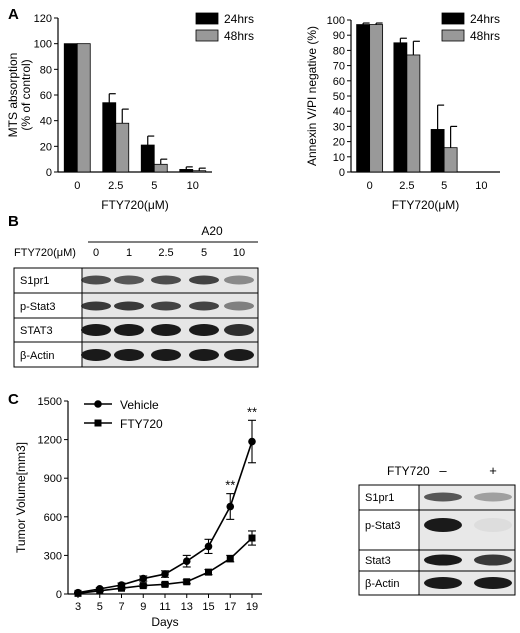  Describe the element at coordinates (53, 556) in the screenshot. I see `y-tick-label: 300` at that location.